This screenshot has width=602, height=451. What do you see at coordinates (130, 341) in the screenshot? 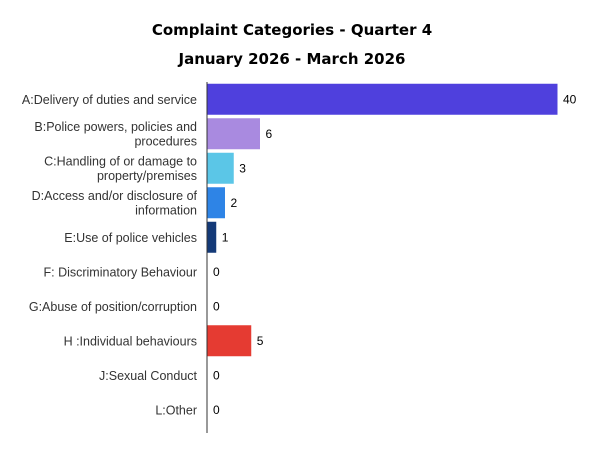
I see `category-label: H :Individual behaviours` at bounding box center [130, 341].